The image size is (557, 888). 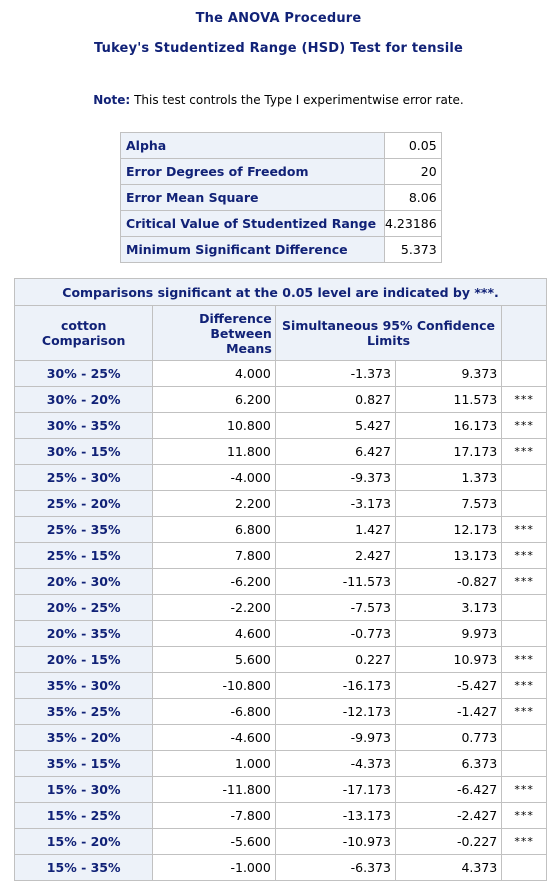 What do you see at coordinates (448, 582) in the screenshot?
I see `upper-limit-value: -0.827` at bounding box center [448, 582].